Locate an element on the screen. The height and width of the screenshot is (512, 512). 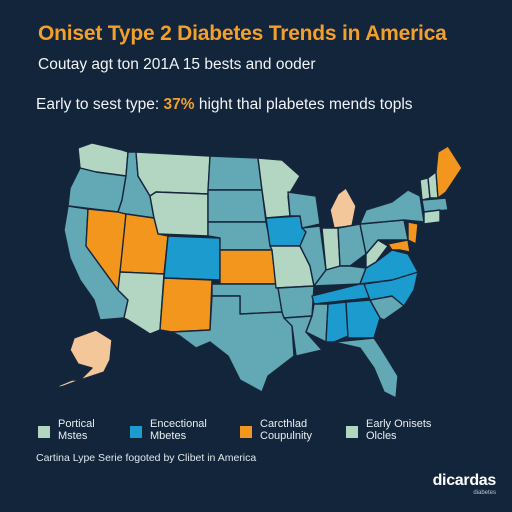
brand-name: dicardas is located at coordinates (464, 480).